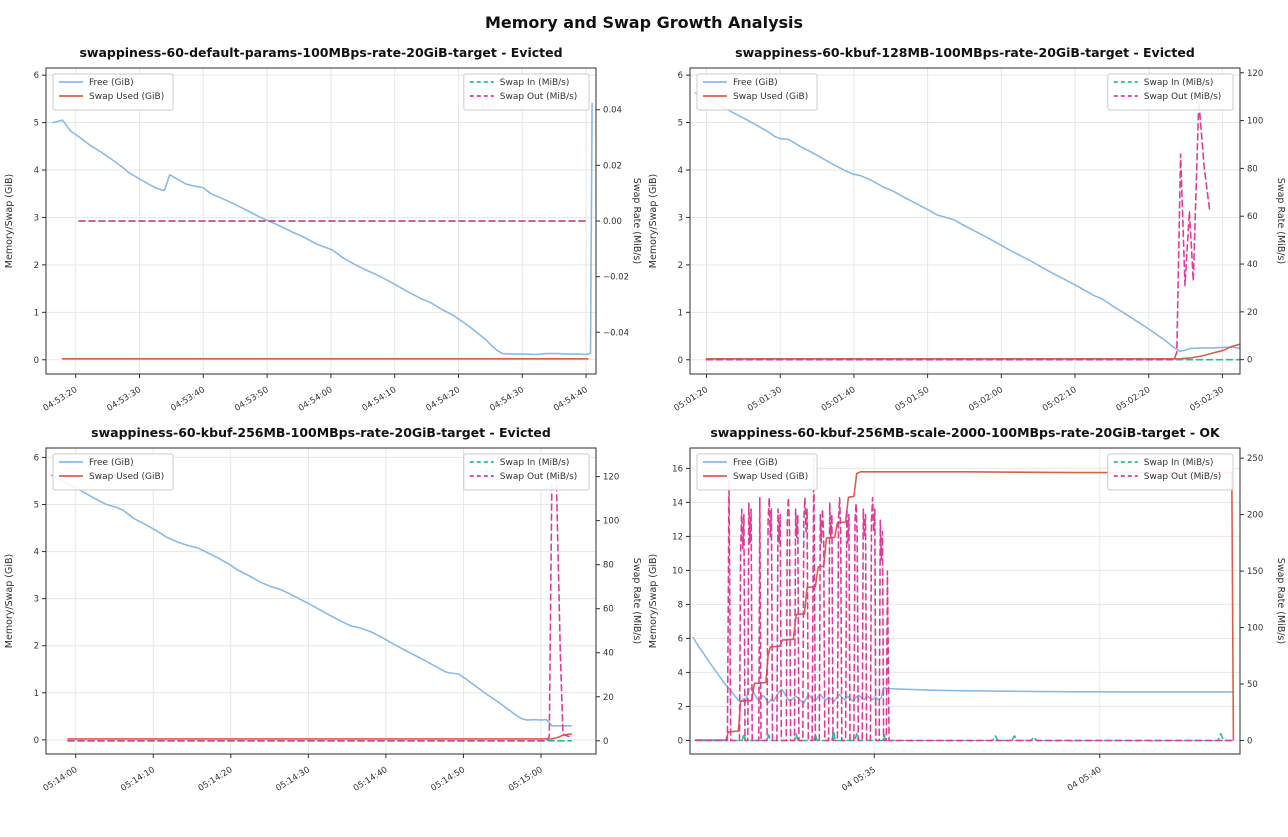  I want to click on x-tick-label: 04:54:10, so click(380, 399).